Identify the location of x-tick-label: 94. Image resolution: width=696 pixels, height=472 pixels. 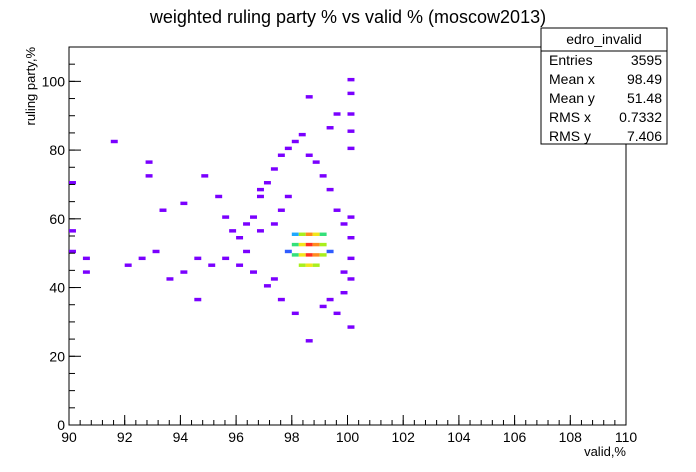
(181, 437).